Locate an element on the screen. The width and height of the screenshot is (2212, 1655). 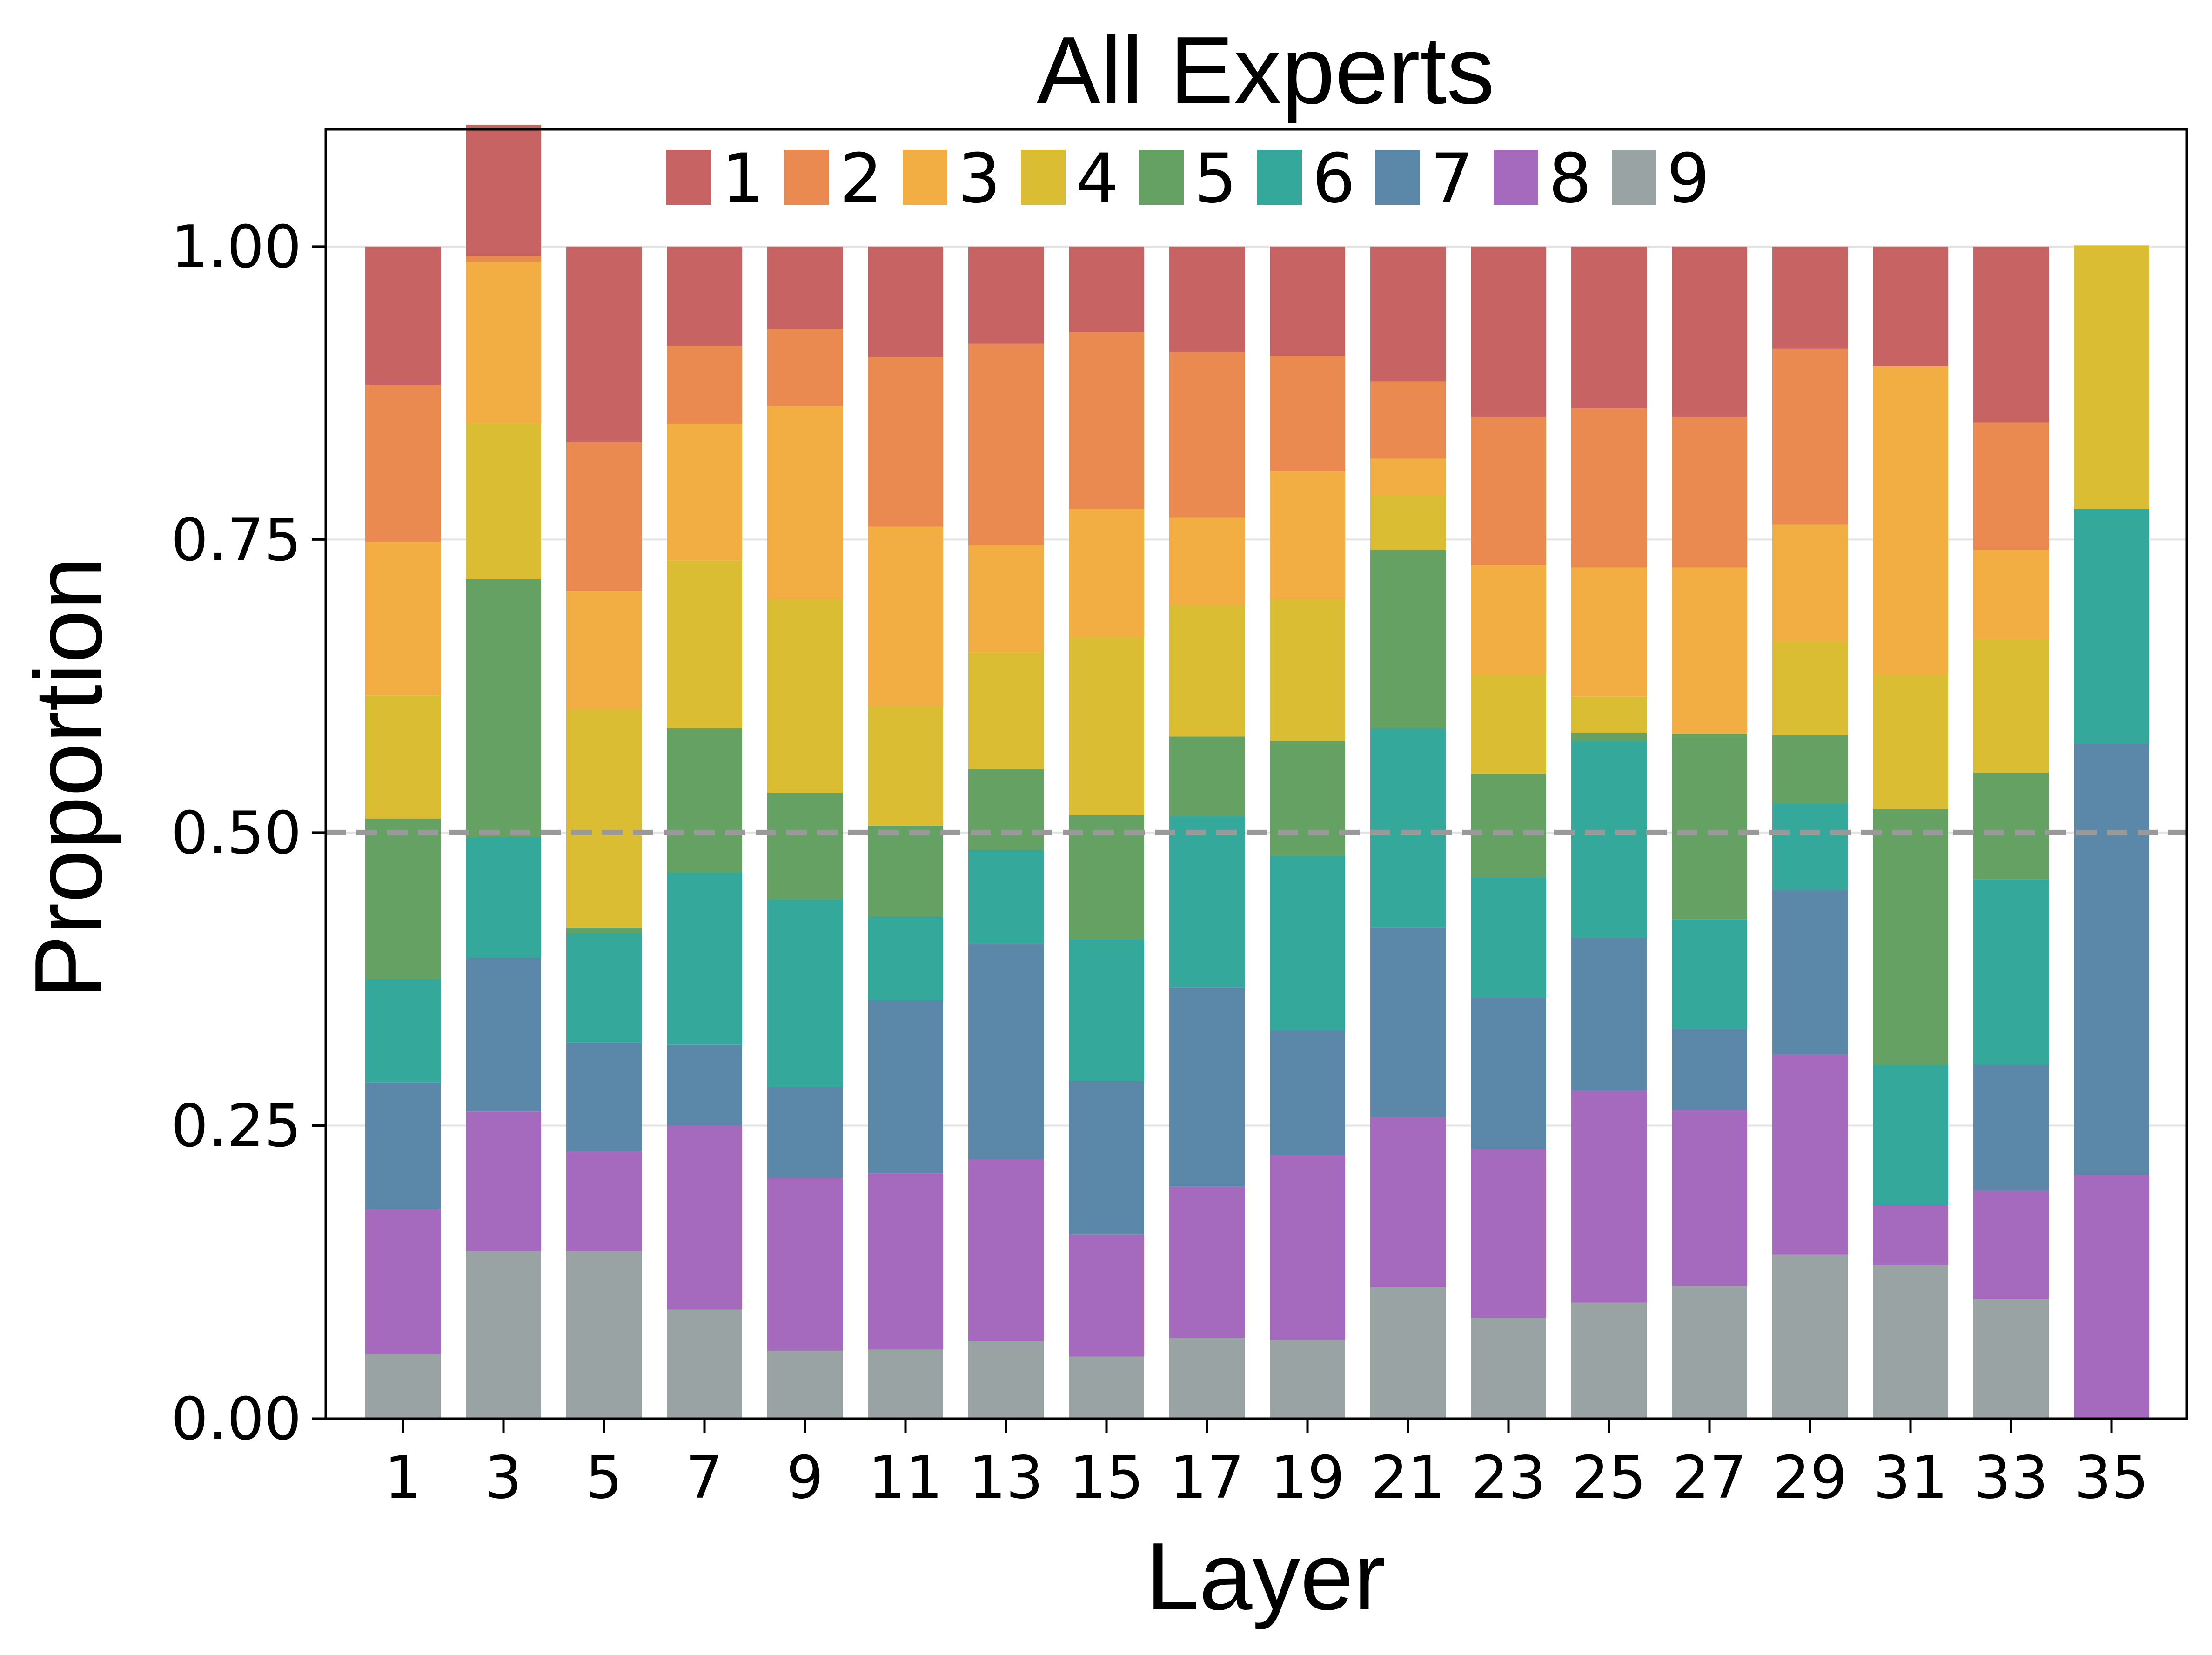
legend-label-2: 2 is located at coordinates (861, 178).